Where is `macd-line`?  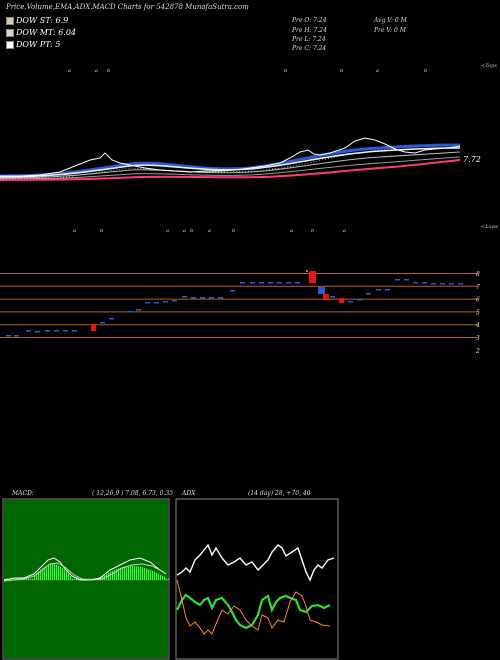 macd-line is located at coordinates (85, 569).